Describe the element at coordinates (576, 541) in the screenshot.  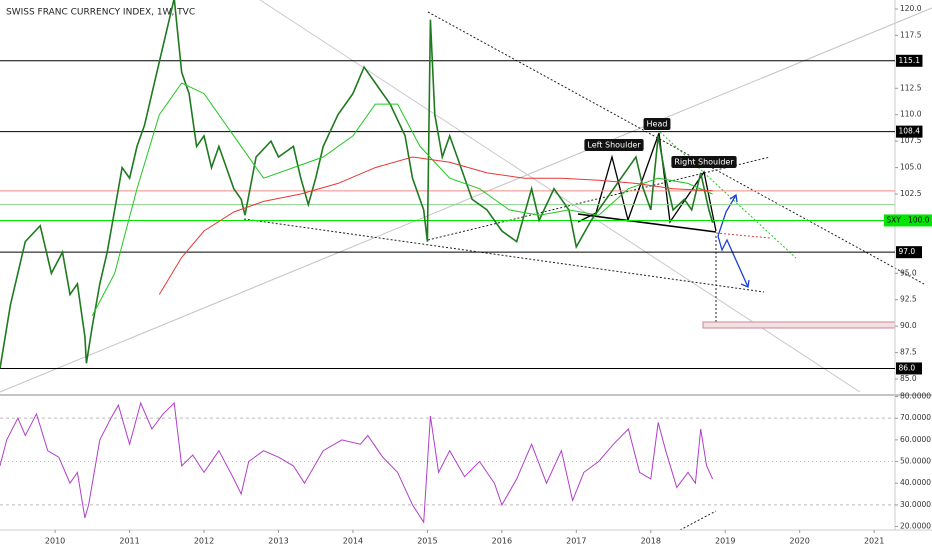
I see `x-tick-label: 2017` at that location.